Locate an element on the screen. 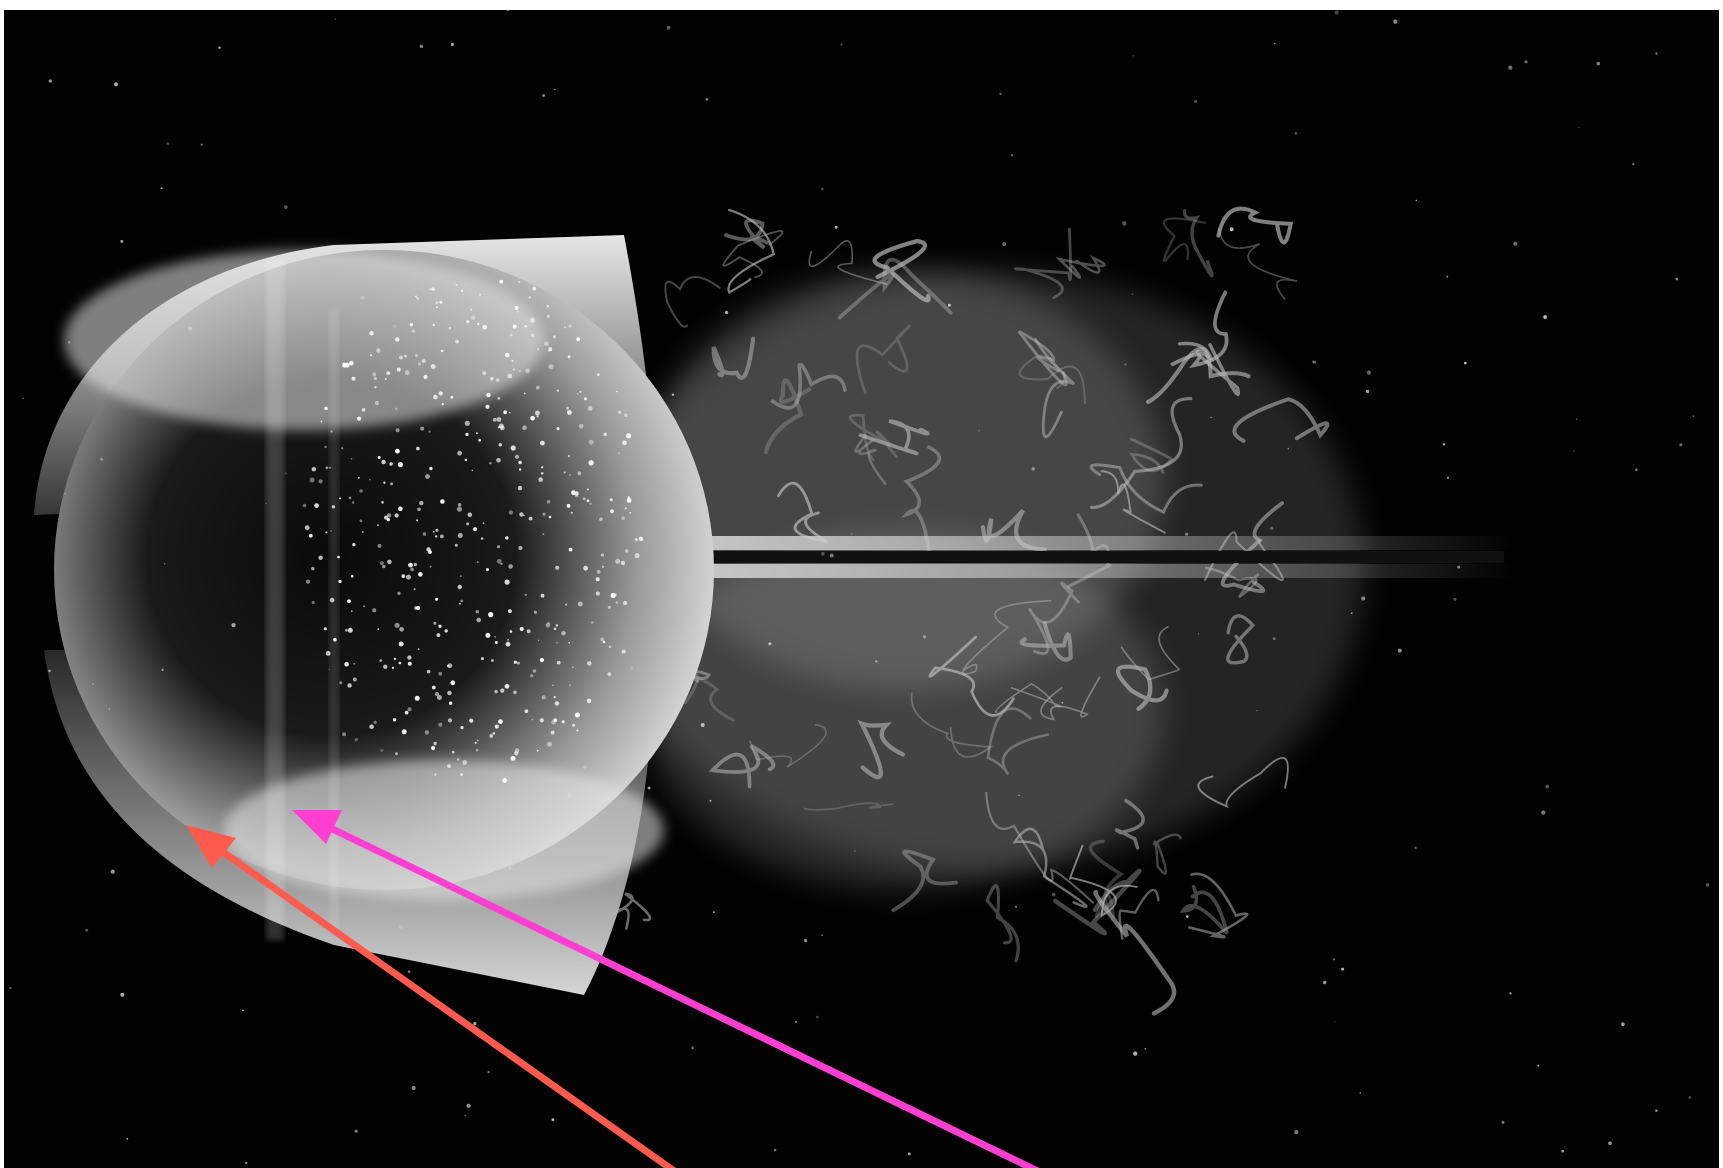  surface-bubbles is located at coordinates (474, 531).